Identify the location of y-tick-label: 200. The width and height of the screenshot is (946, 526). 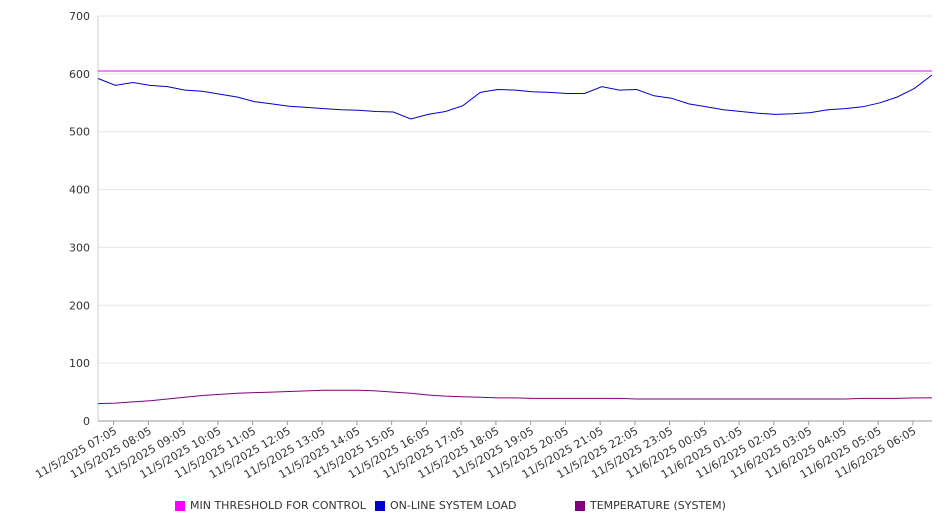
(79, 305).